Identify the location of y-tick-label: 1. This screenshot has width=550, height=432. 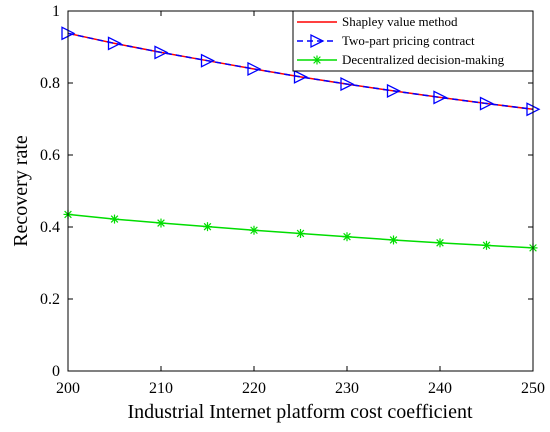
(56, 11).